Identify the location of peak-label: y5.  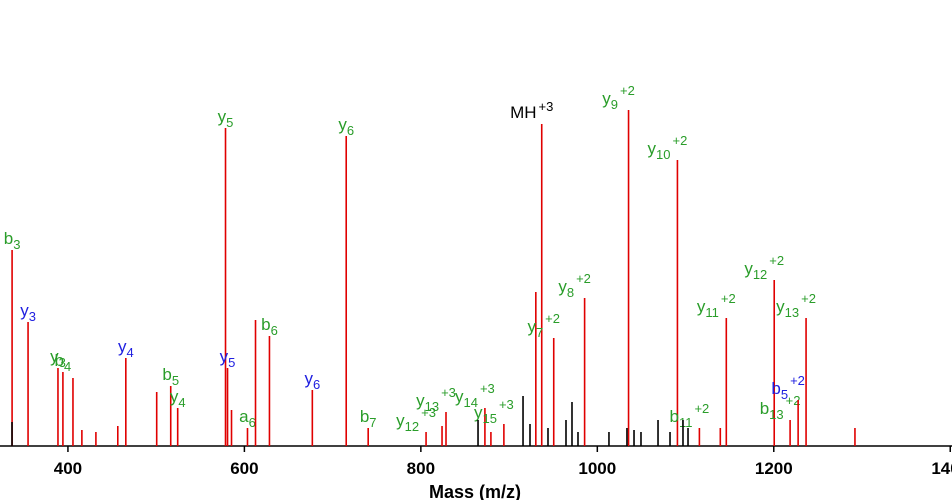
(226, 118).